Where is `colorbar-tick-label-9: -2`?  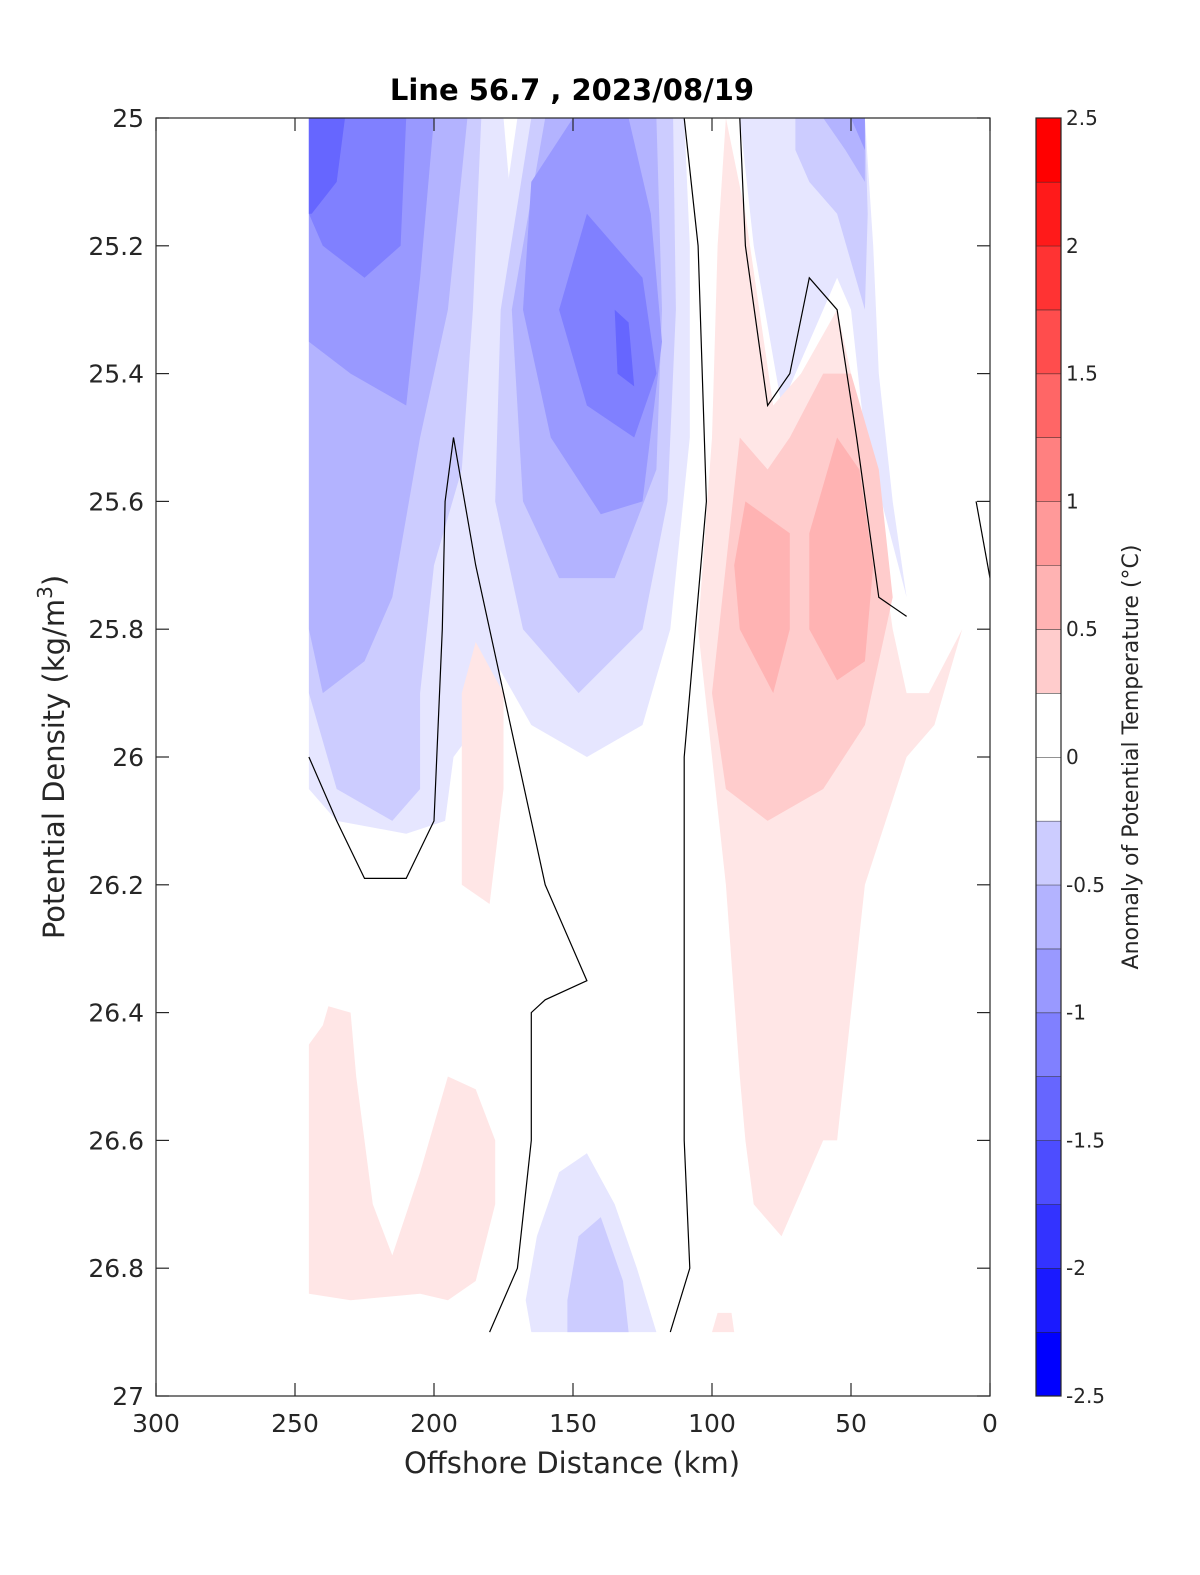 colorbar-tick-label-9: -2 is located at coordinates (1076, 1268).